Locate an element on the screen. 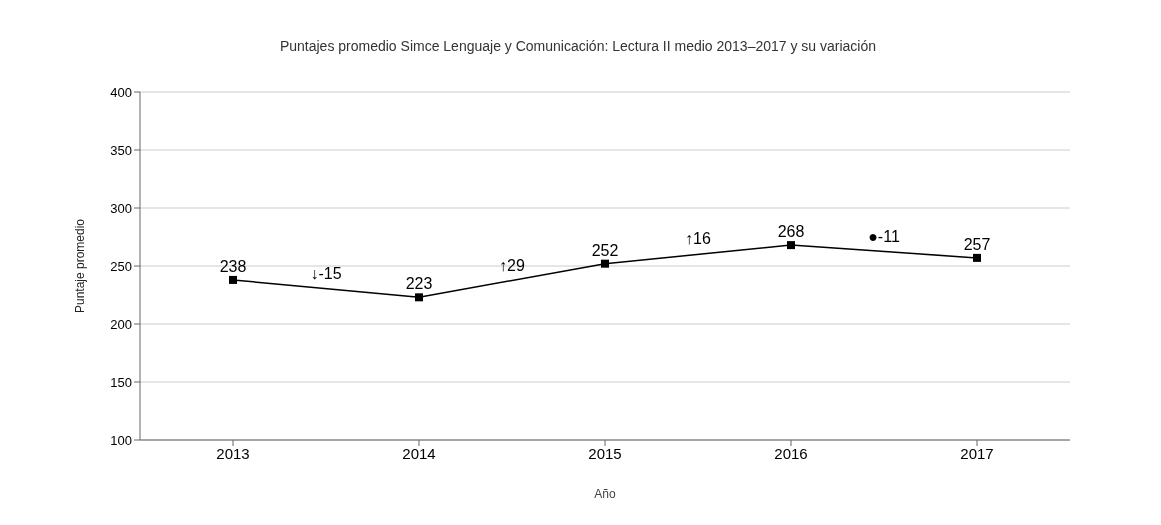  annotation: ↑16 is located at coordinates (698, 239).